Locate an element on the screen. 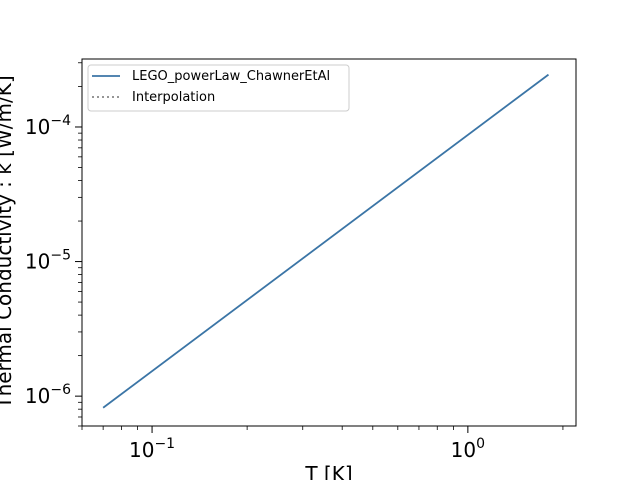 This screenshot has height=480, width=640. legend-box is located at coordinates (218, 88).